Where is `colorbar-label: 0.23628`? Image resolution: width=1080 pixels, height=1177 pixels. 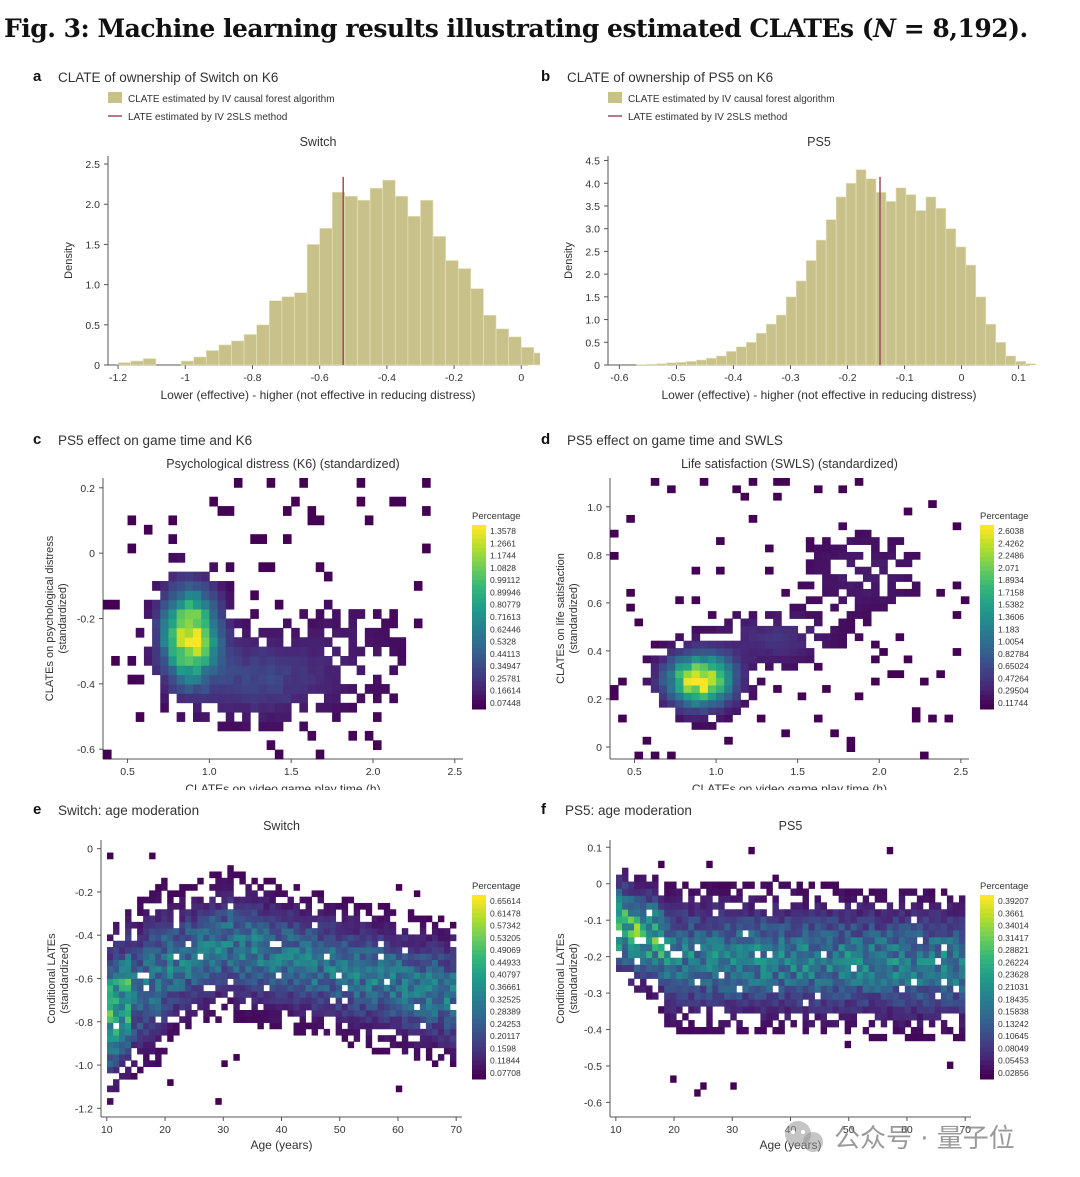 colorbar-label: 0.23628 is located at coordinates (1013, 975).